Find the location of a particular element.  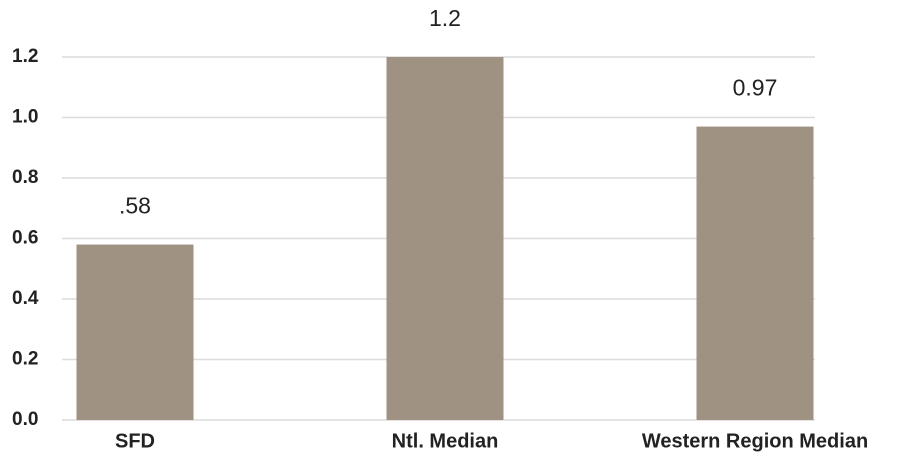

y-tick-label: 1.2 is located at coordinates (25, 56).